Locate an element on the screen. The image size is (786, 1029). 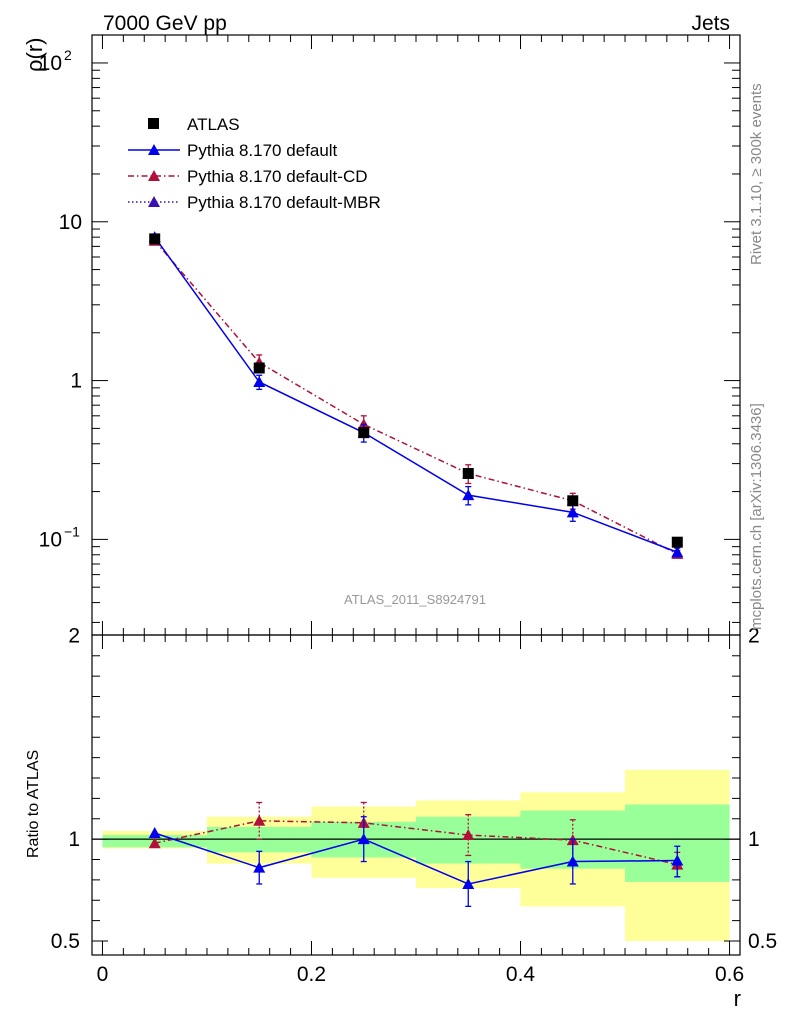
main-y-axis-label: ρ(r) is located at coordinates (34, 55).